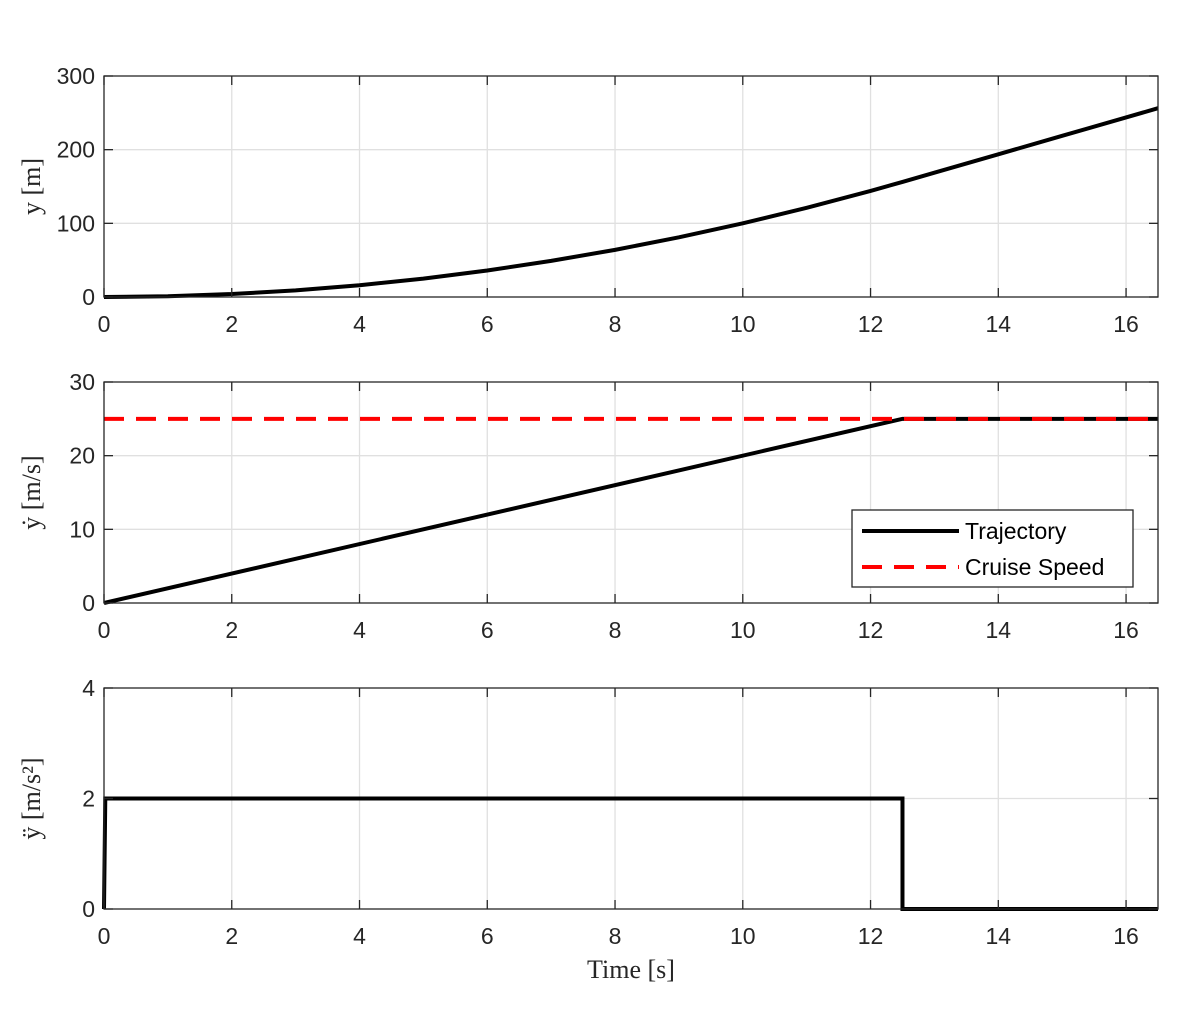  What do you see at coordinates (82, 382) in the screenshot?
I see `velocity-ytick-label-3: 30` at bounding box center [82, 382].